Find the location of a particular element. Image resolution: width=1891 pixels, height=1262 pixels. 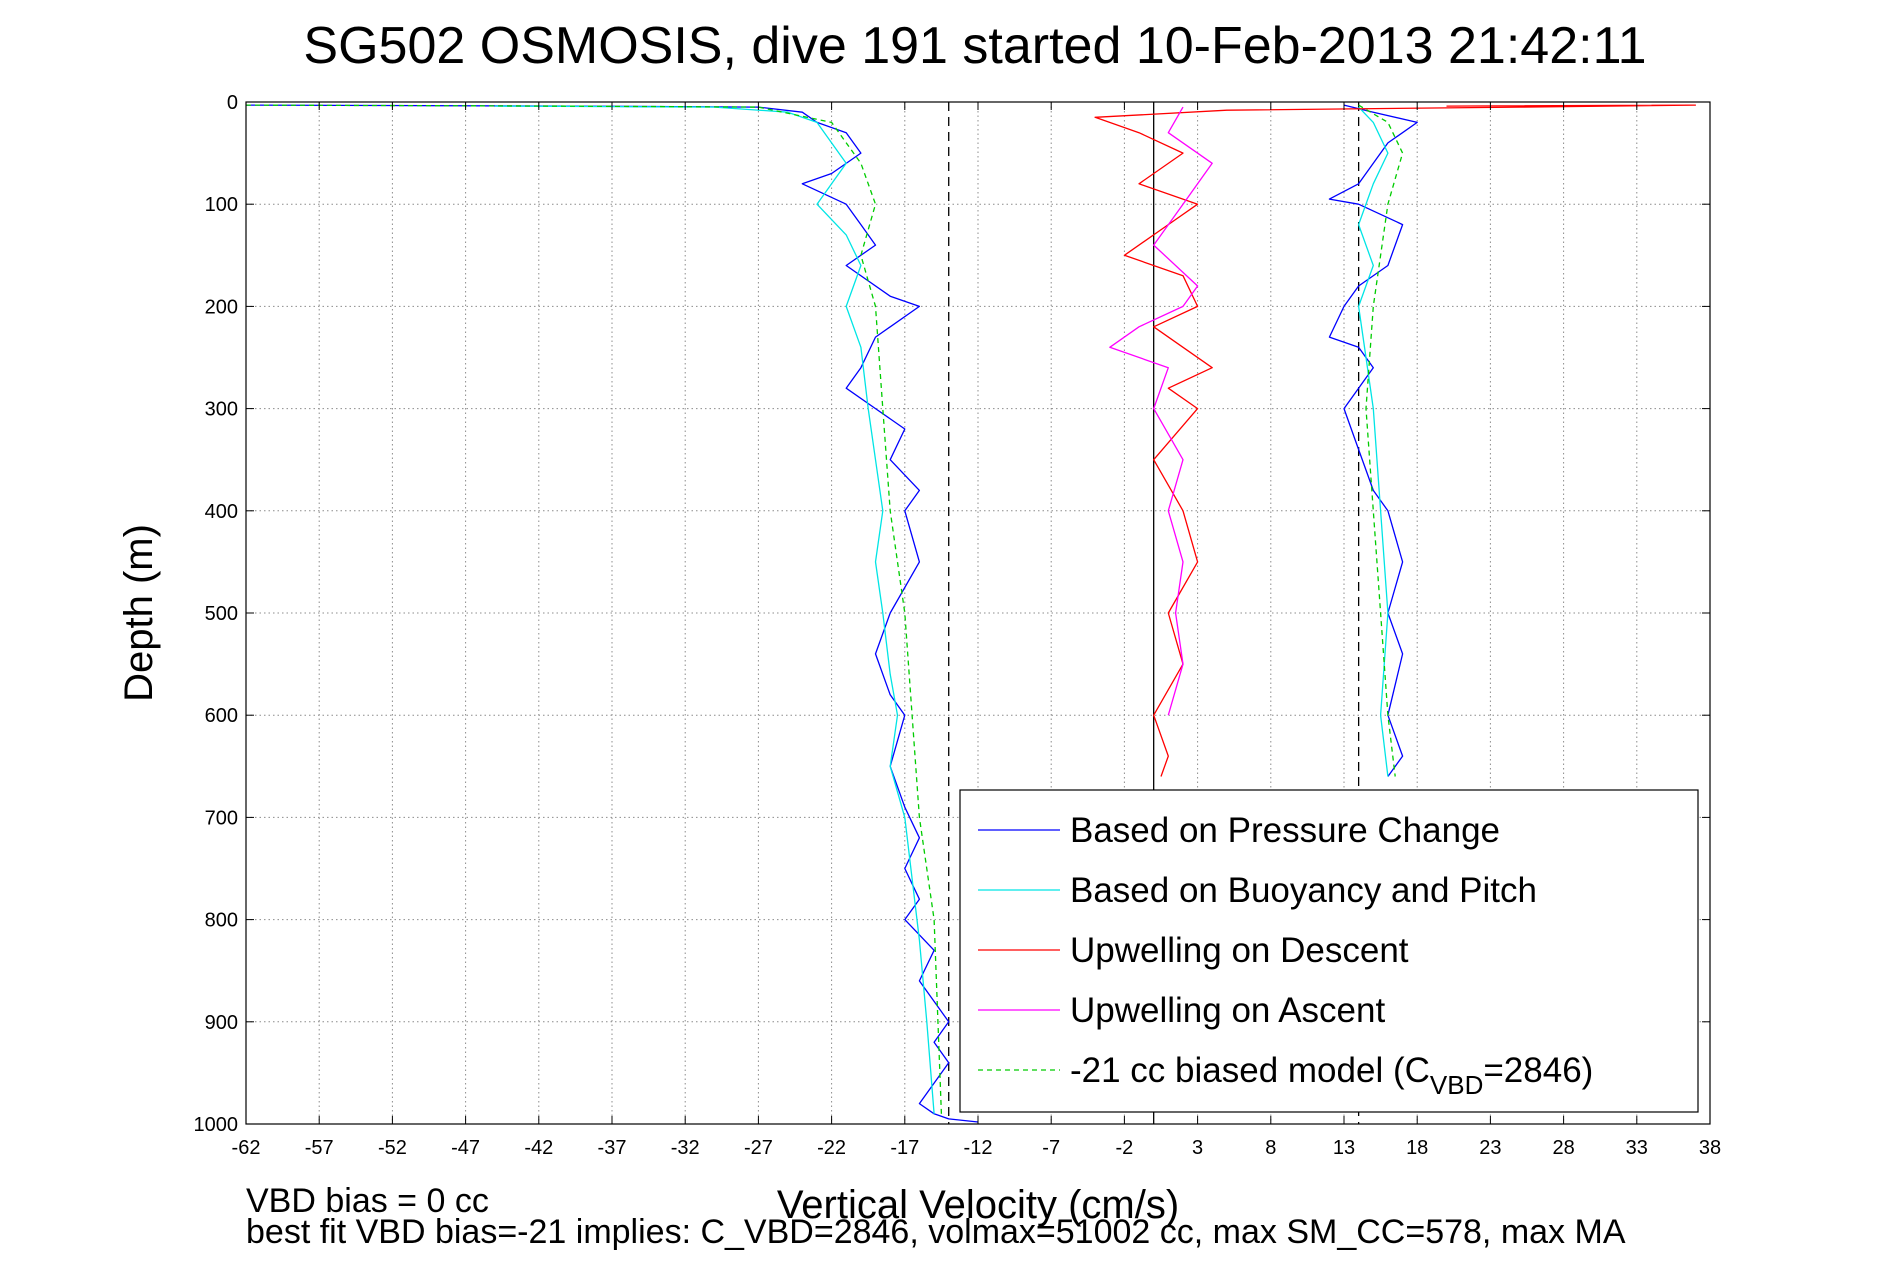

legend-label-text: Upwelling on Ascent is located at coordinates (1227, 1010).